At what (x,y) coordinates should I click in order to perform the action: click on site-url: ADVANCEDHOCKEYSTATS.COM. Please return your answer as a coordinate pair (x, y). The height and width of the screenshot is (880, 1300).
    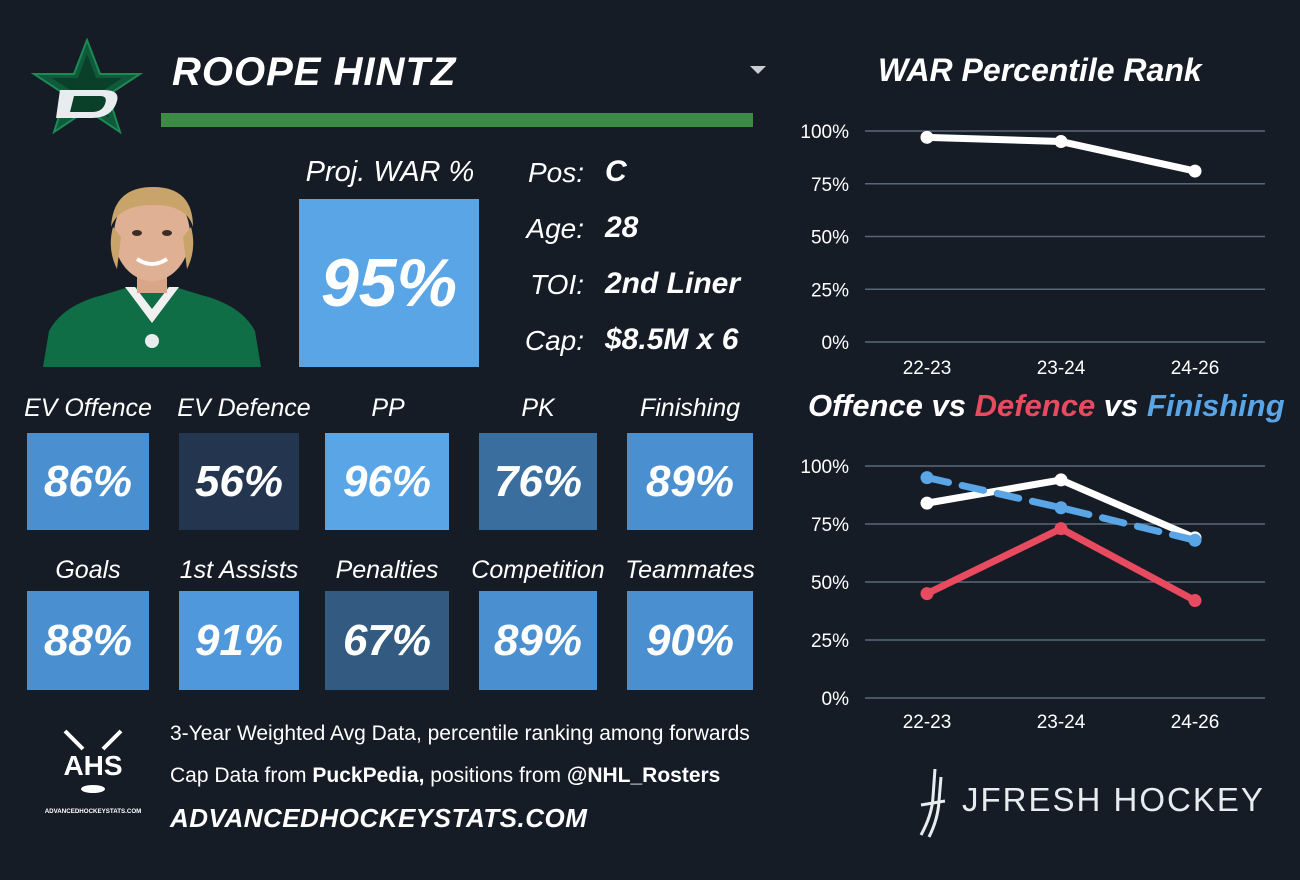
    Looking at the image, I should click on (379, 818).